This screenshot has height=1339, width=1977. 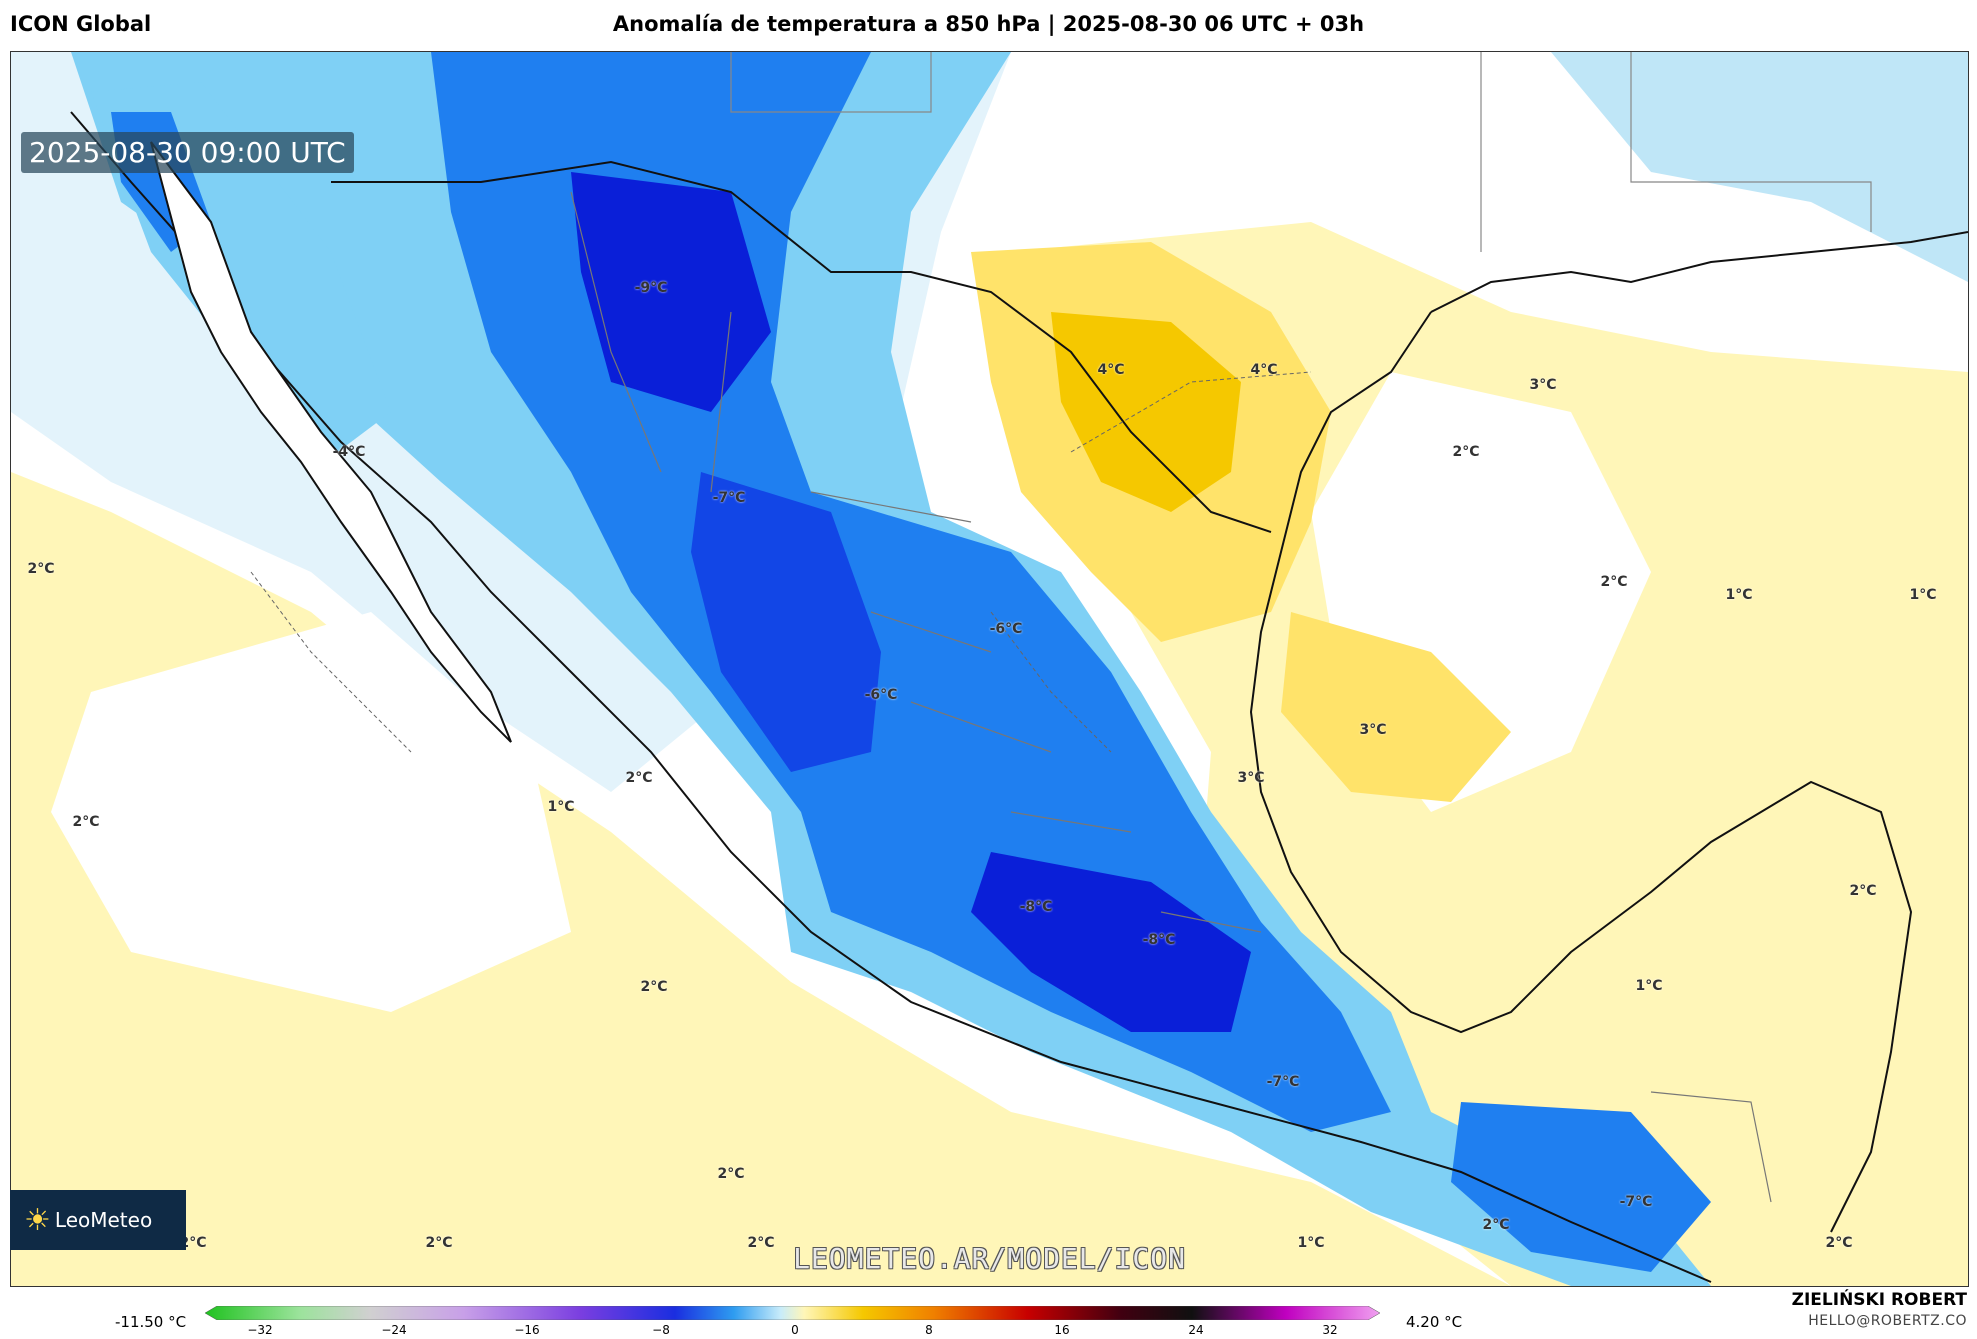 What do you see at coordinates (1062, 1330) in the screenshot?
I see `legend-tick: 16` at bounding box center [1062, 1330].